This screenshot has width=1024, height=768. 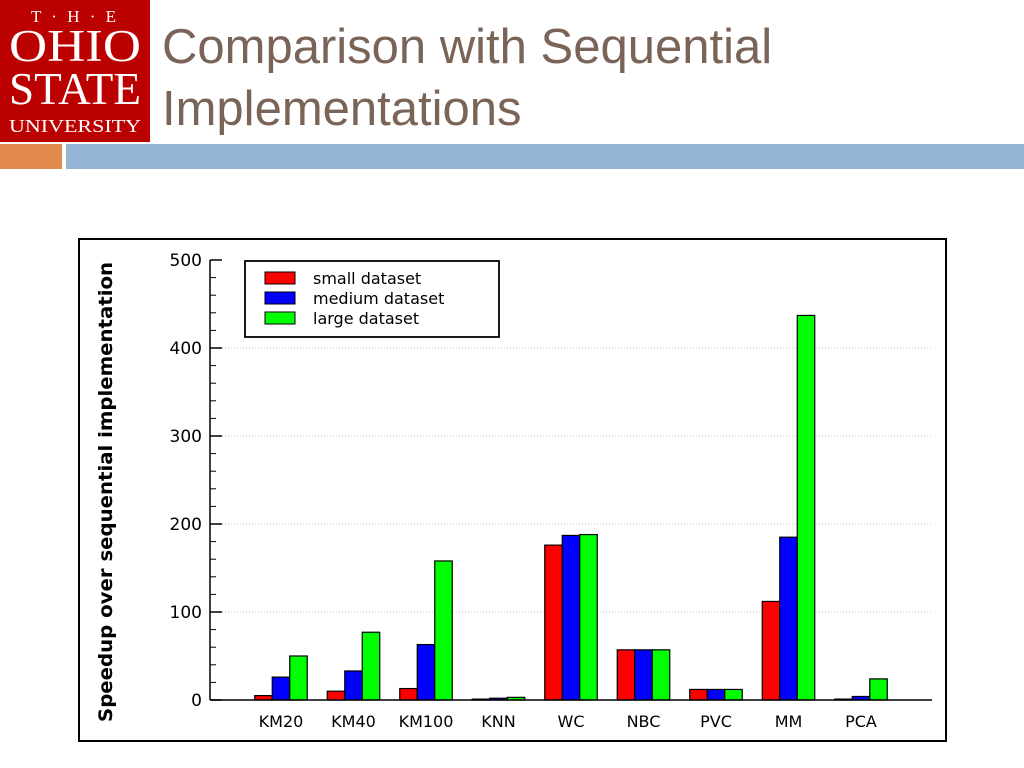 What do you see at coordinates (186, 261) in the screenshot?
I see `y-tick-label: 500` at bounding box center [186, 261].